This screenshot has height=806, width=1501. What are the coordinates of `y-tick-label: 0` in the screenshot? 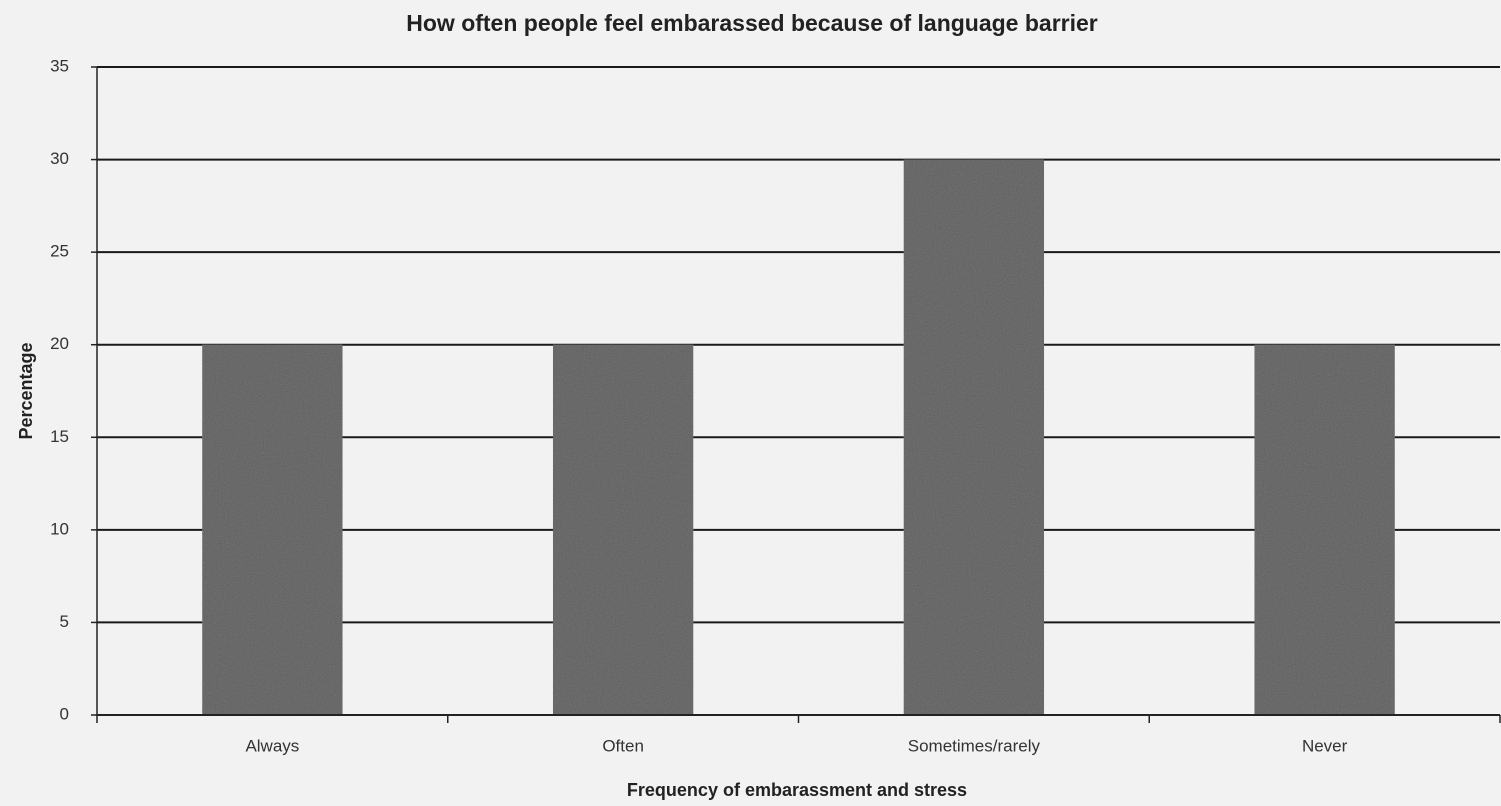 It's located at (64, 713).